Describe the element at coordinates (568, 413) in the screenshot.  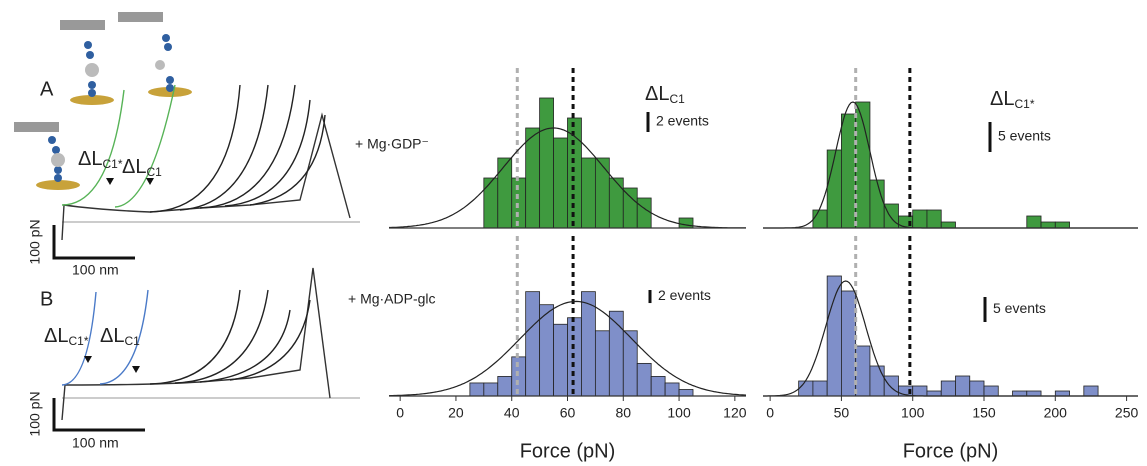
I see `x-tick-label: 60` at that location.